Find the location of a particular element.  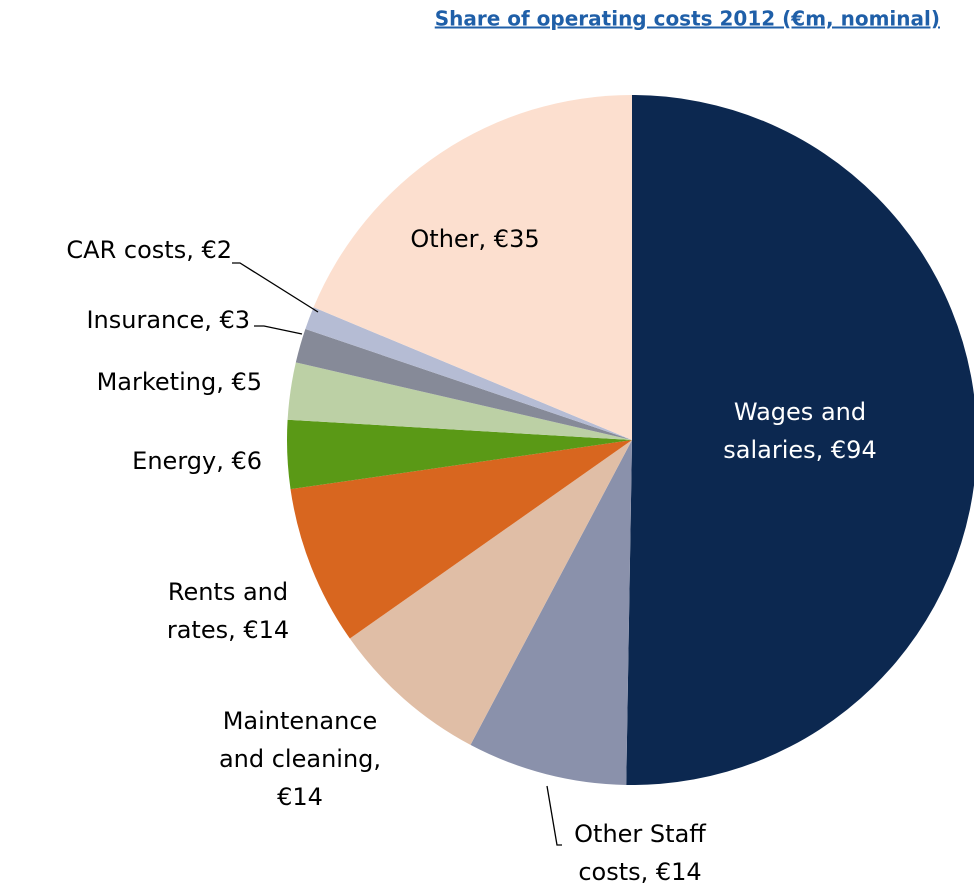

data-label: €14 is located at coordinates (300, 797).